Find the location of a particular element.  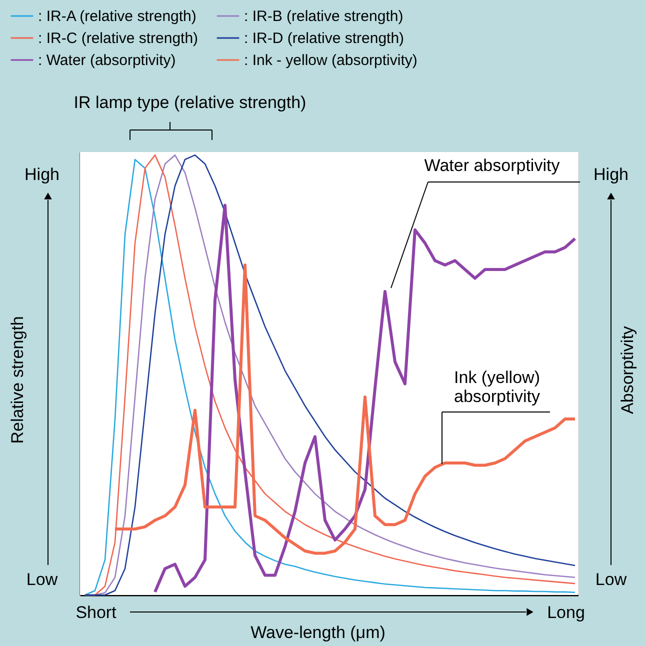

text: Long is located at coordinates (566, 612).